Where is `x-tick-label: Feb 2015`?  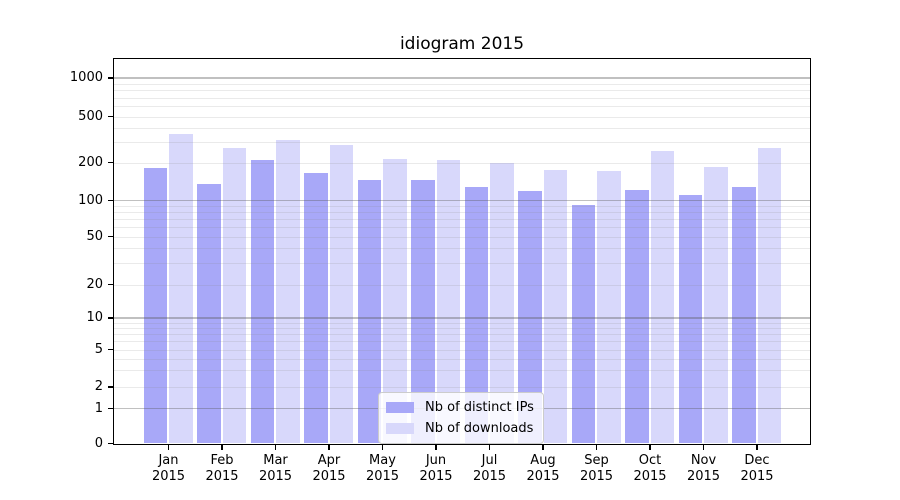
x-tick-label: Feb 2015 is located at coordinates (222, 468).